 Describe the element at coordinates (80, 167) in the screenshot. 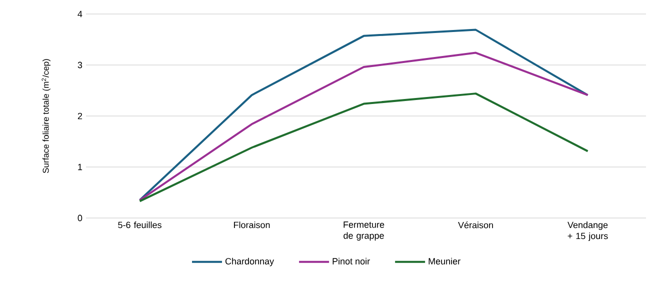

I see `y-tick-label: 1` at that location.